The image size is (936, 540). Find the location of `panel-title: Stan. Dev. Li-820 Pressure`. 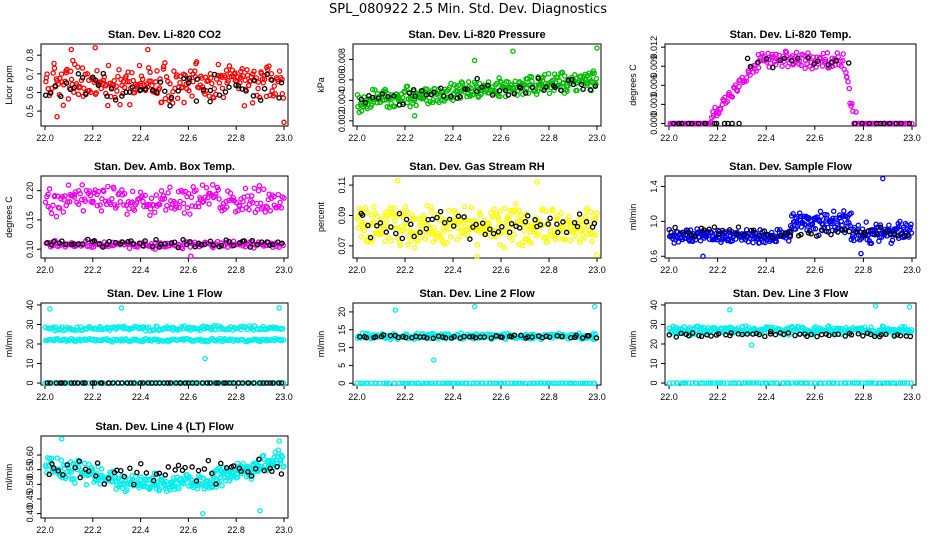

panel-title: Stan. Dev. Li-820 Pressure is located at coordinates (476, 35).